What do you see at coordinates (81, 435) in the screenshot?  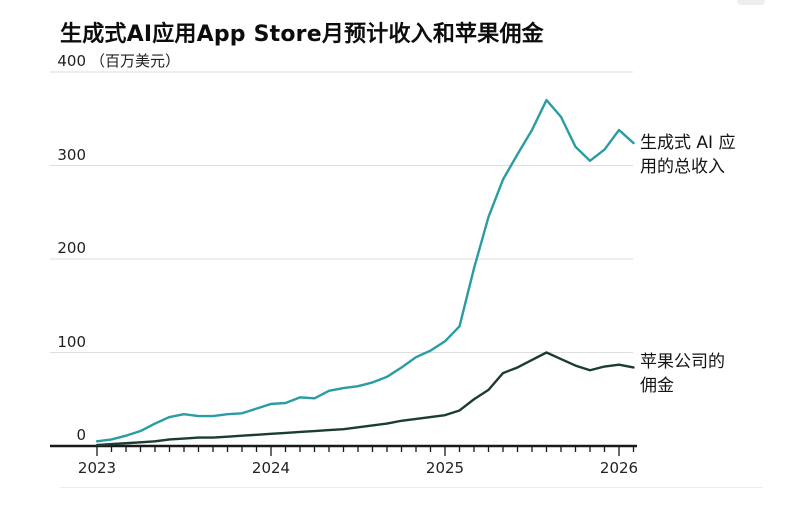 I see `y-axis-tick-value: 0` at bounding box center [81, 435].